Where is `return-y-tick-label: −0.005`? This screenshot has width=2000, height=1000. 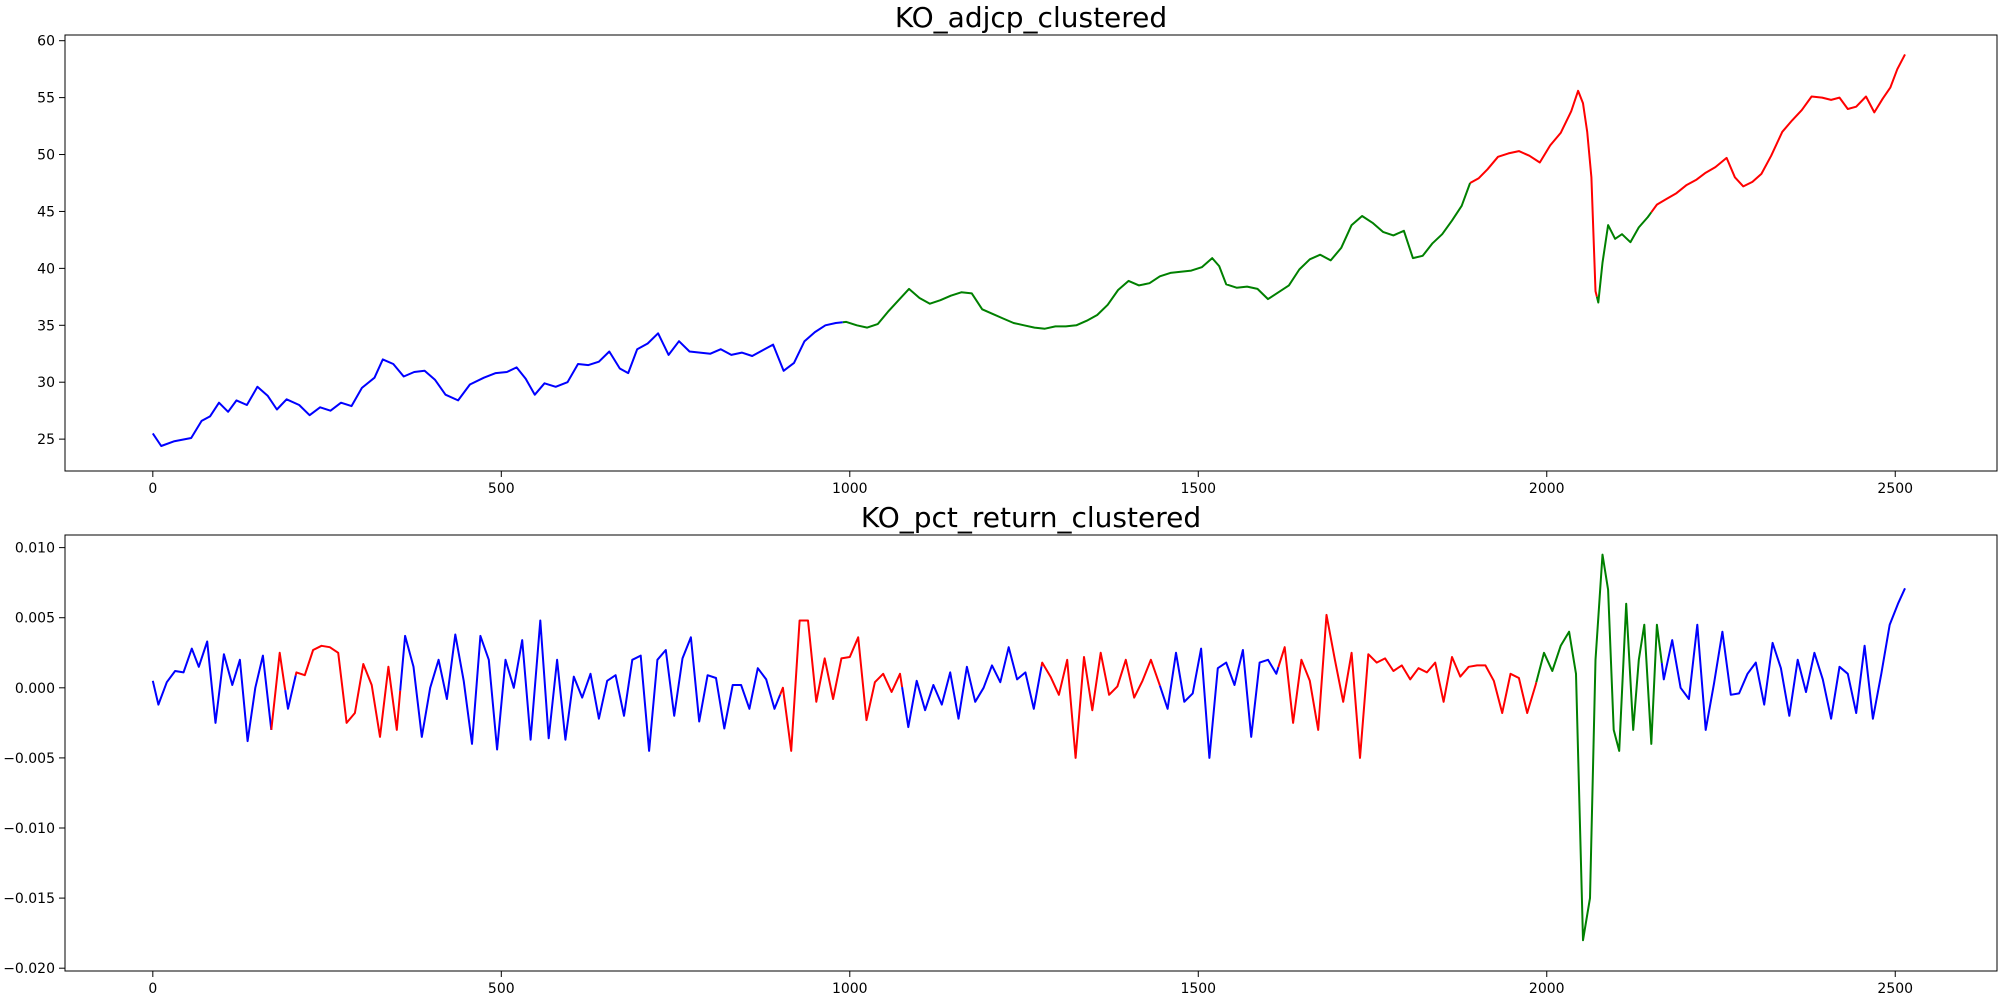 return-y-tick-label: −0.005 is located at coordinates (29, 759).